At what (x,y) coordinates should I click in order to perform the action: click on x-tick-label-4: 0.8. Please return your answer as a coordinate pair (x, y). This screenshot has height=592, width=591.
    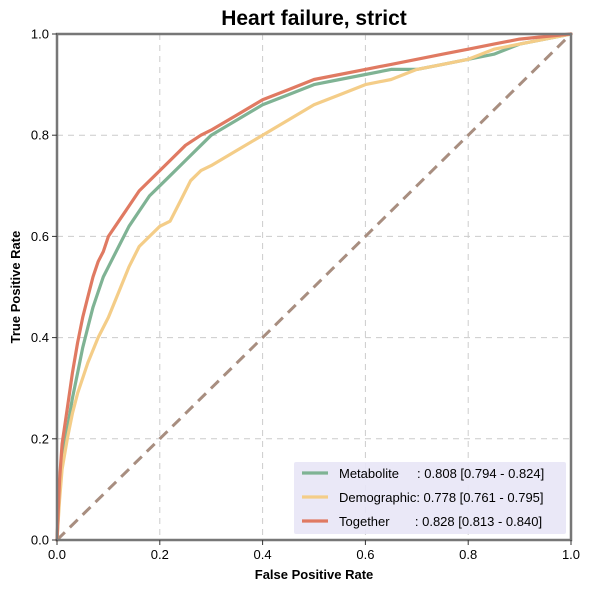
    Looking at the image, I should click on (468, 554).